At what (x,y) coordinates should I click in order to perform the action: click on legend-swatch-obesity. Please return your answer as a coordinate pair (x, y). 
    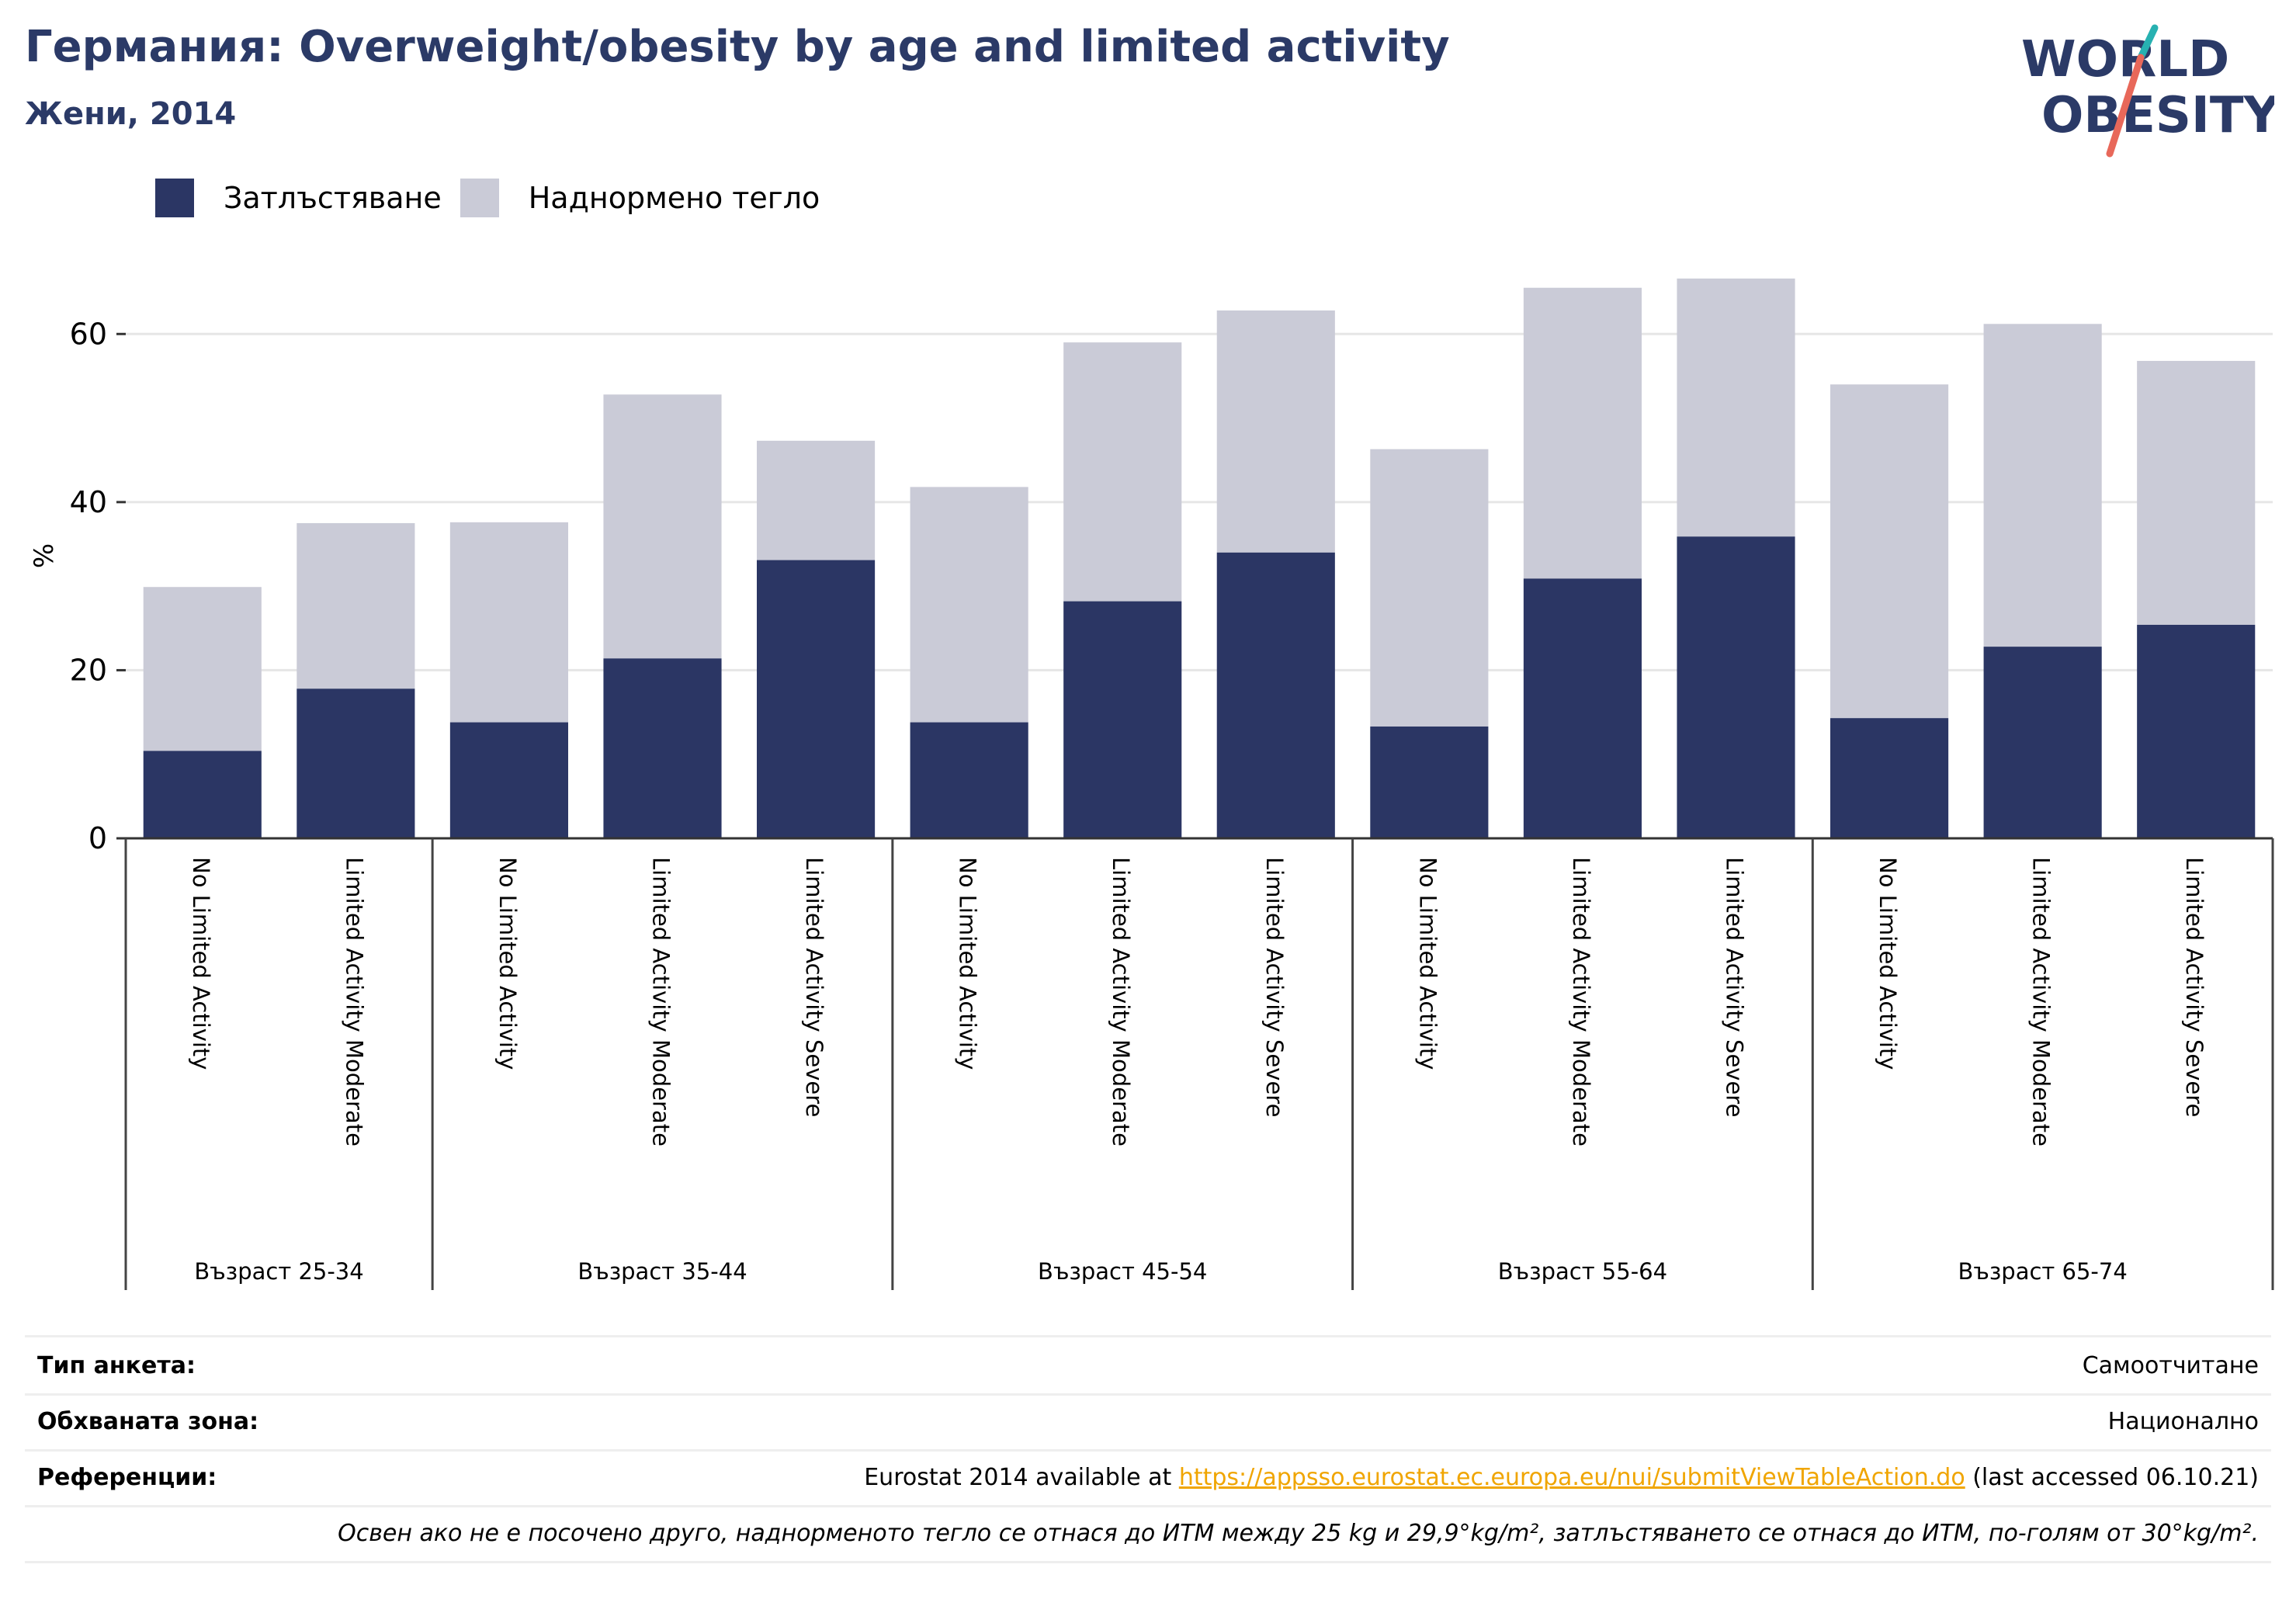
    Looking at the image, I should click on (174, 198).